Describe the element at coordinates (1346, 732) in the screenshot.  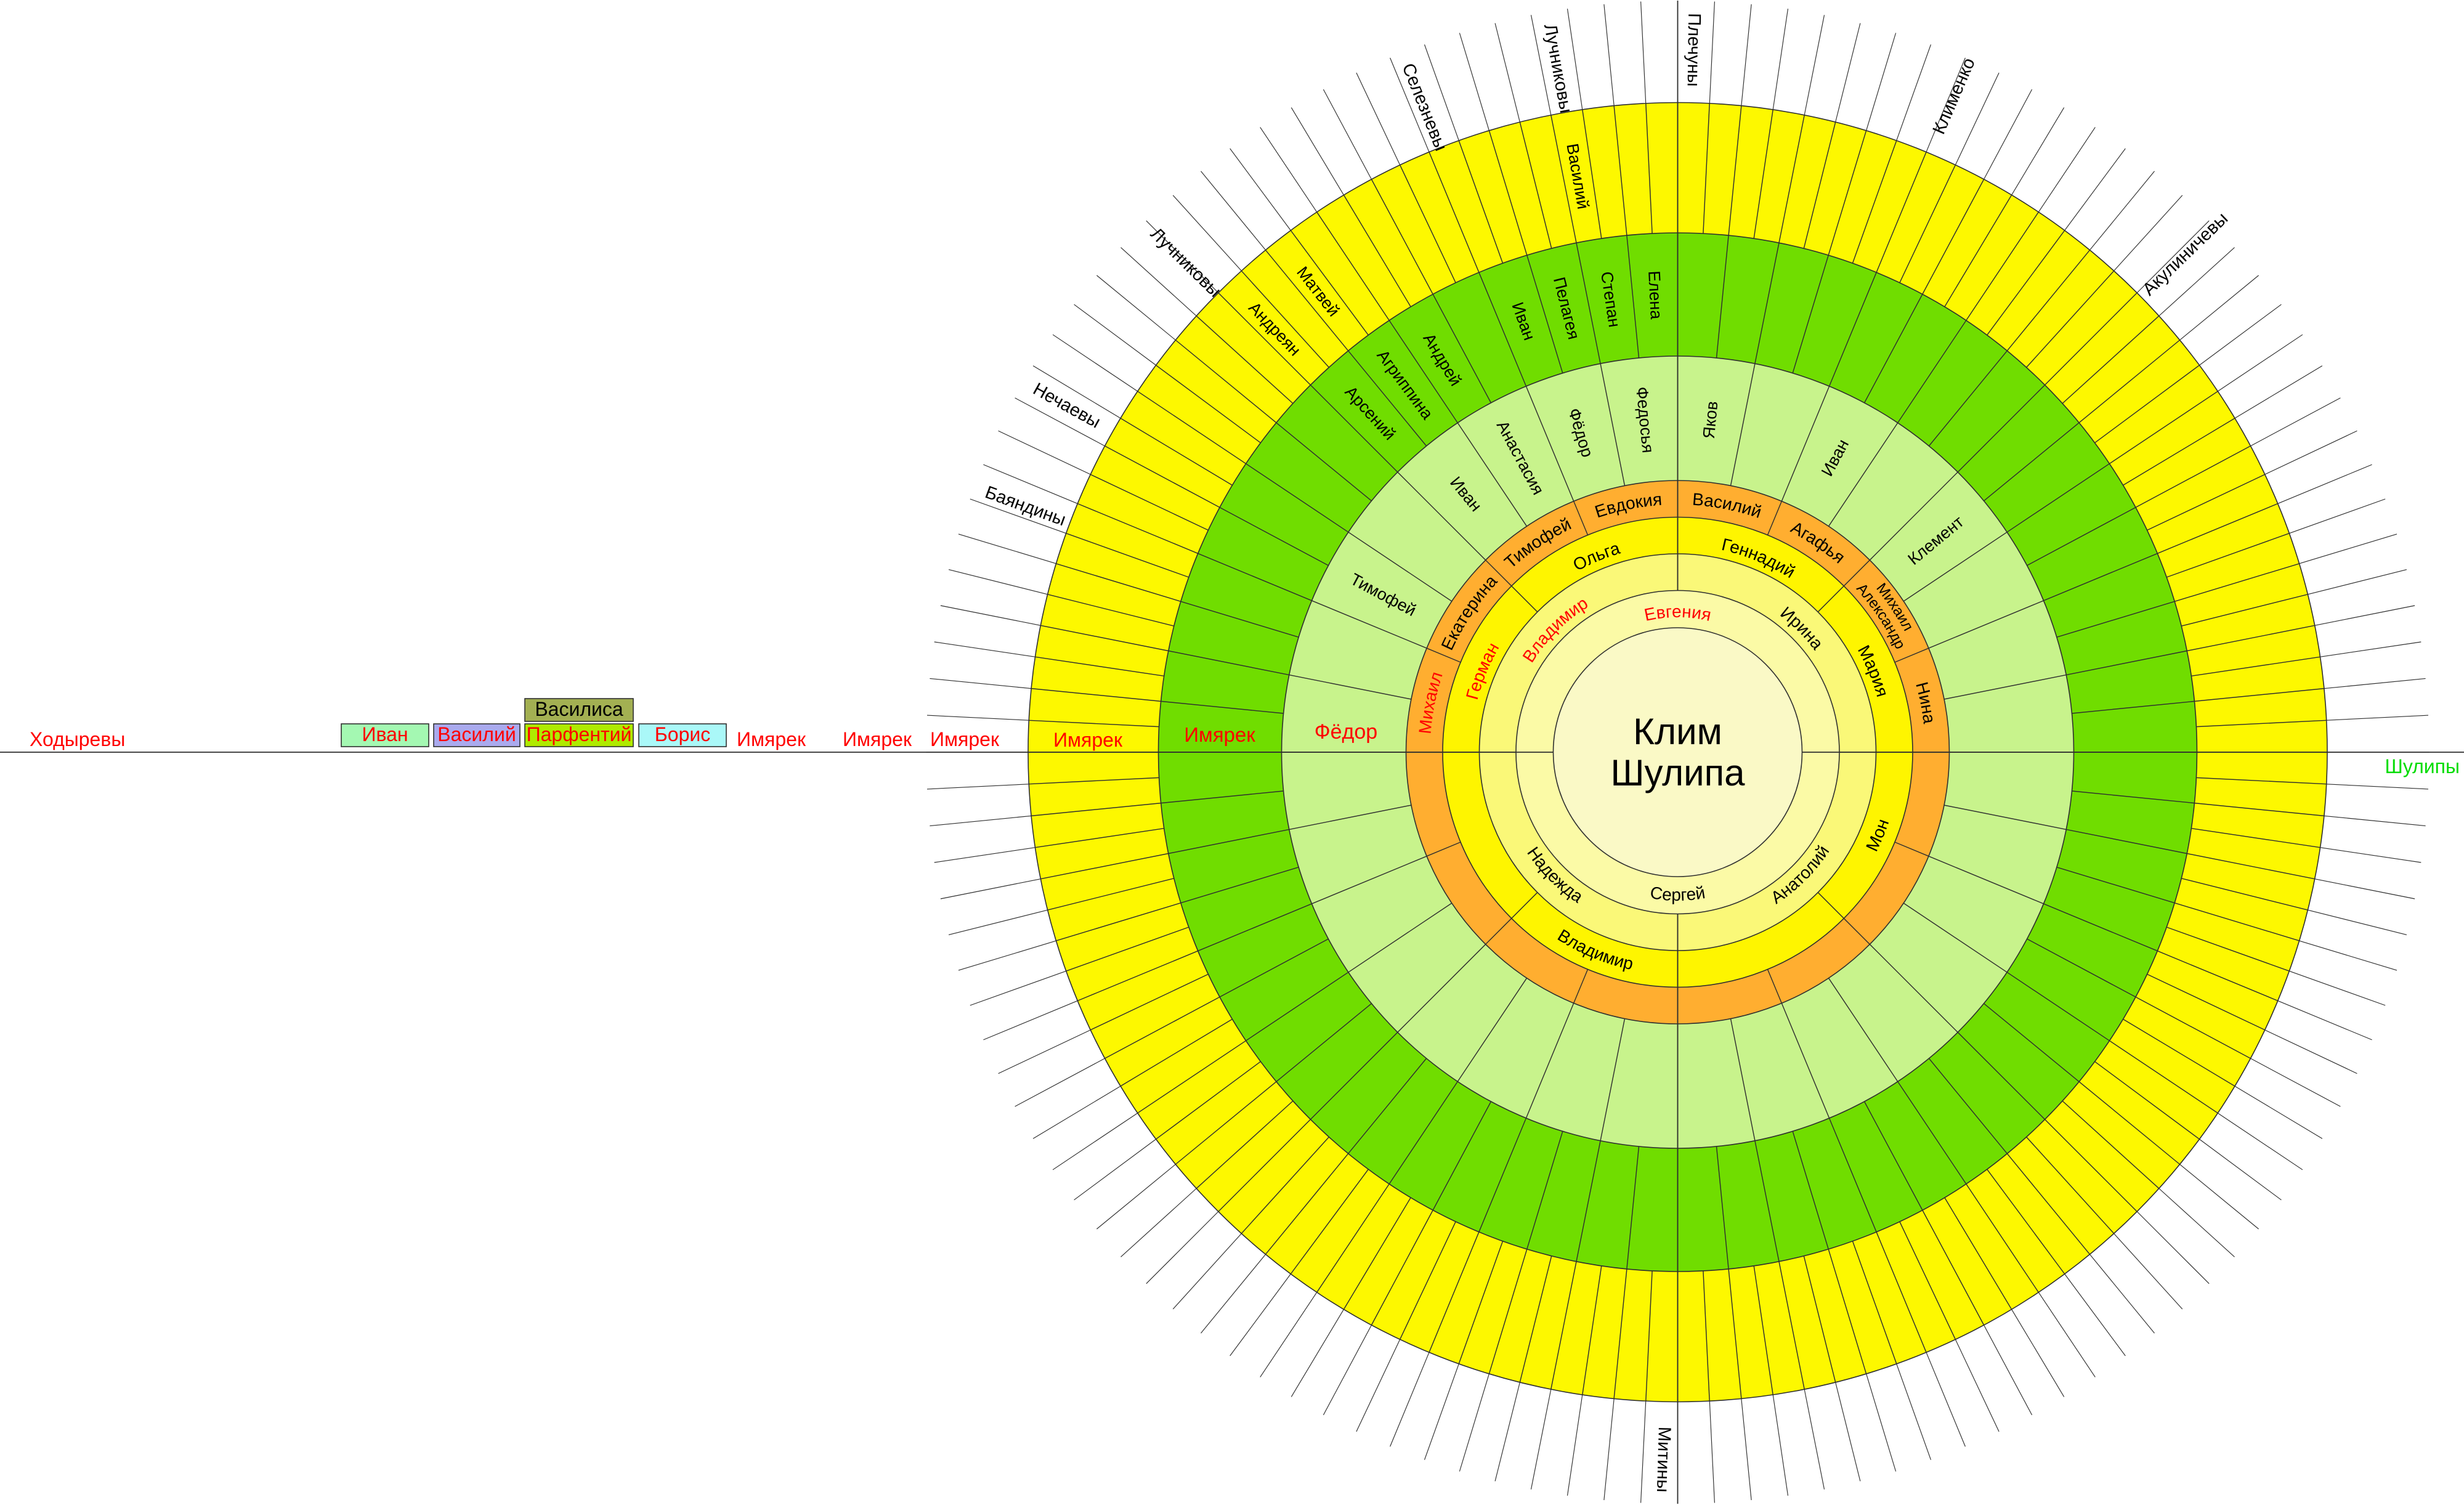
I see `svg-text: Фёдор` at that location.